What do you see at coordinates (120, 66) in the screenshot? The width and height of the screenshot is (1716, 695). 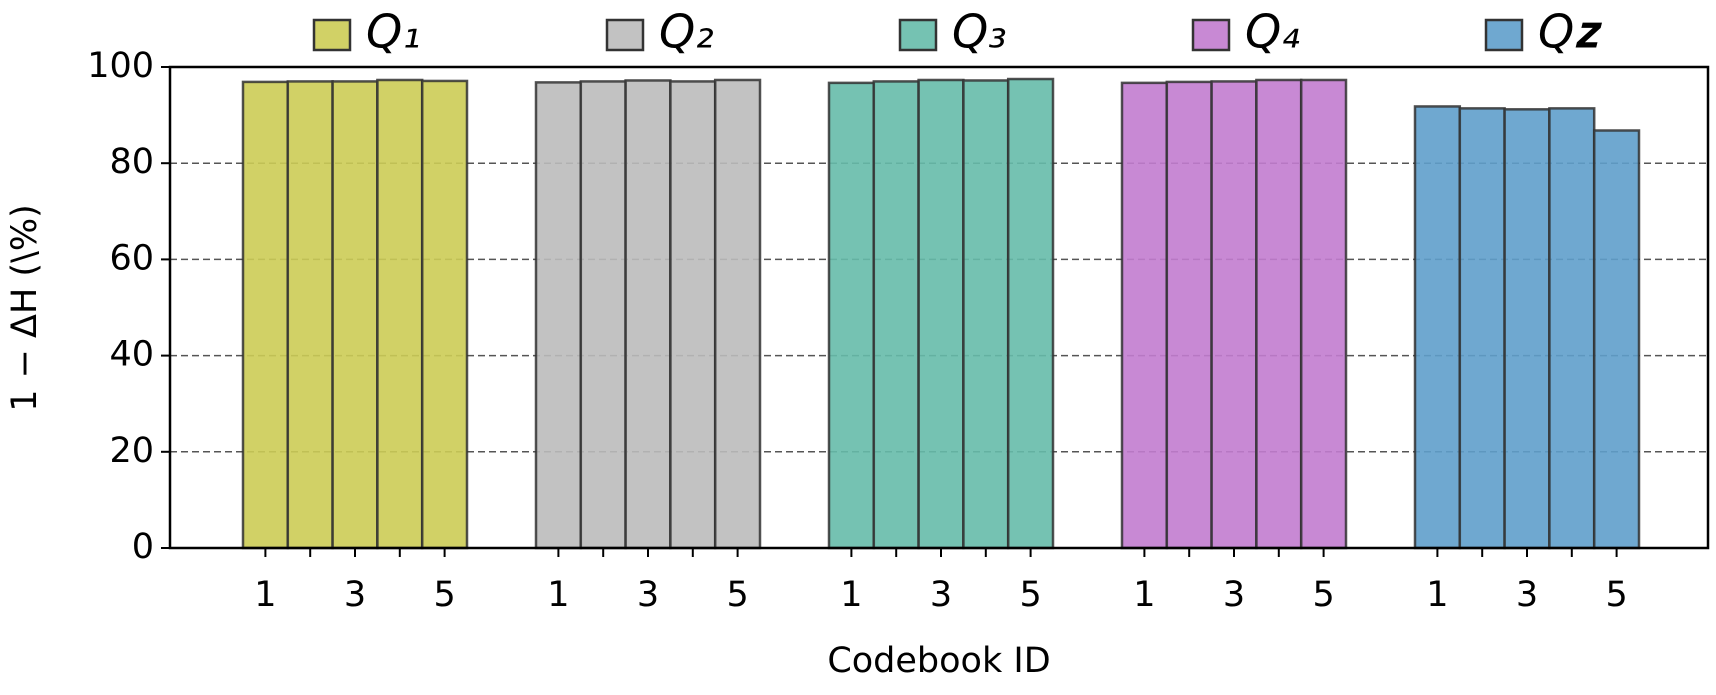 I see `y-tick-label: 100` at bounding box center [120, 66].